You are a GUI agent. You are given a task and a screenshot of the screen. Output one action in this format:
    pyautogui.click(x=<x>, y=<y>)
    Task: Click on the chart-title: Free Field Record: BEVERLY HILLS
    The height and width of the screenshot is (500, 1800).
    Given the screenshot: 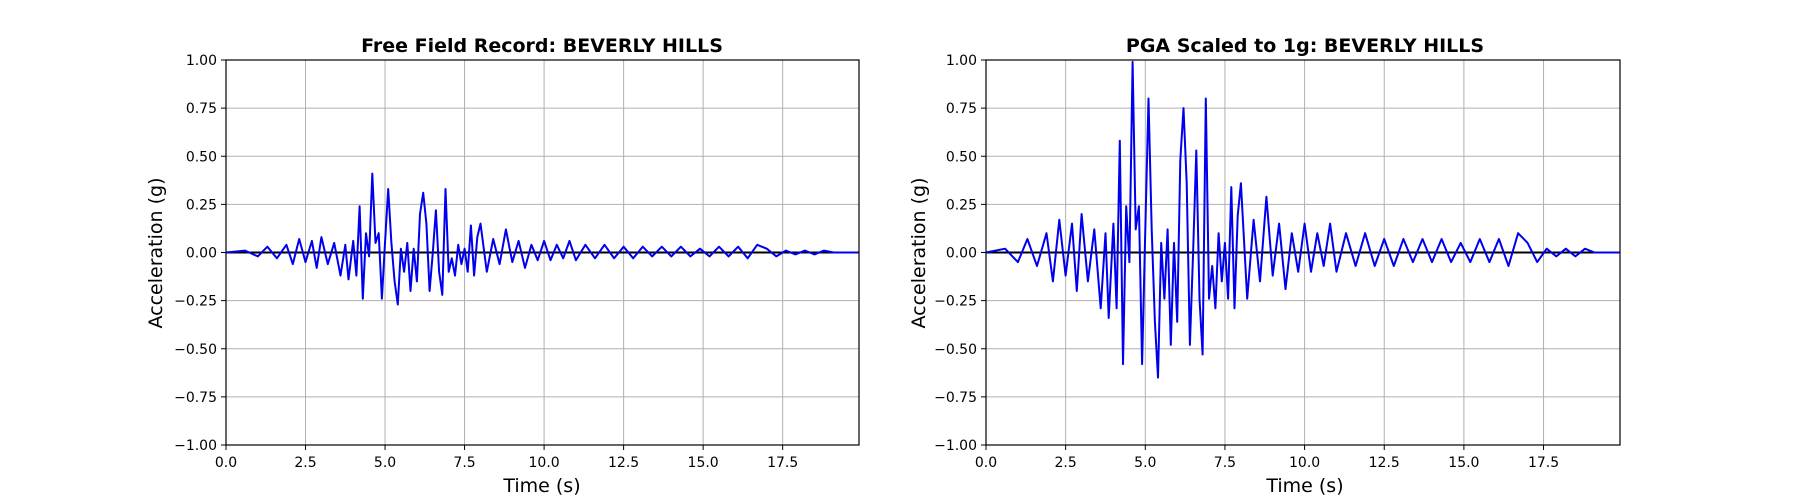 What is the action you would take?
    pyautogui.click(x=542, y=46)
    